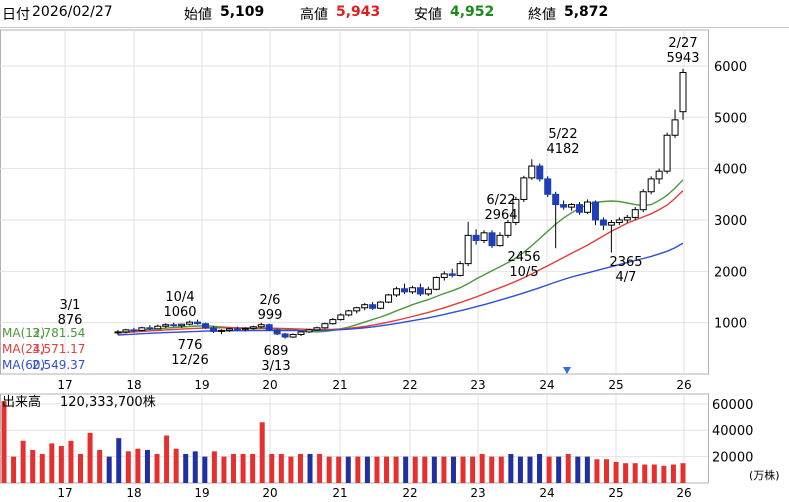  Describe the element at coordinates (339, 493) in the screenshot. I see `volume-x-tick-label: 21` at that location.